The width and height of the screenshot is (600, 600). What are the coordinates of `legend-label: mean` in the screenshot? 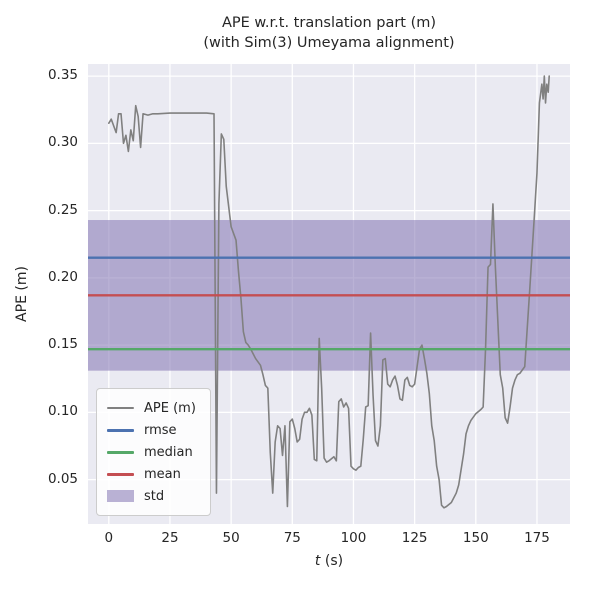 It's located at (162, 474).